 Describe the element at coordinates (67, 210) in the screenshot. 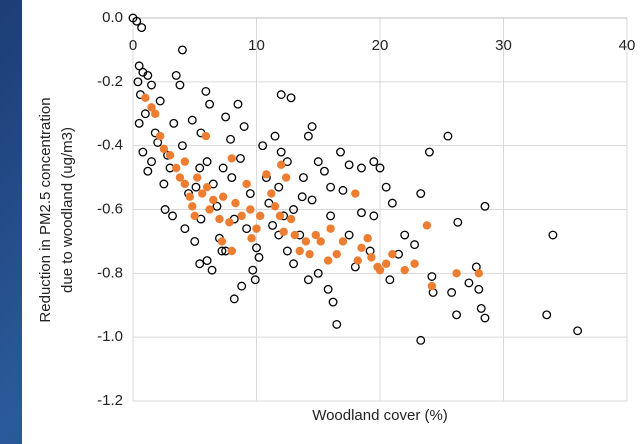

I see `y-axis-label: due to woodland (ug/m3)` at that location.